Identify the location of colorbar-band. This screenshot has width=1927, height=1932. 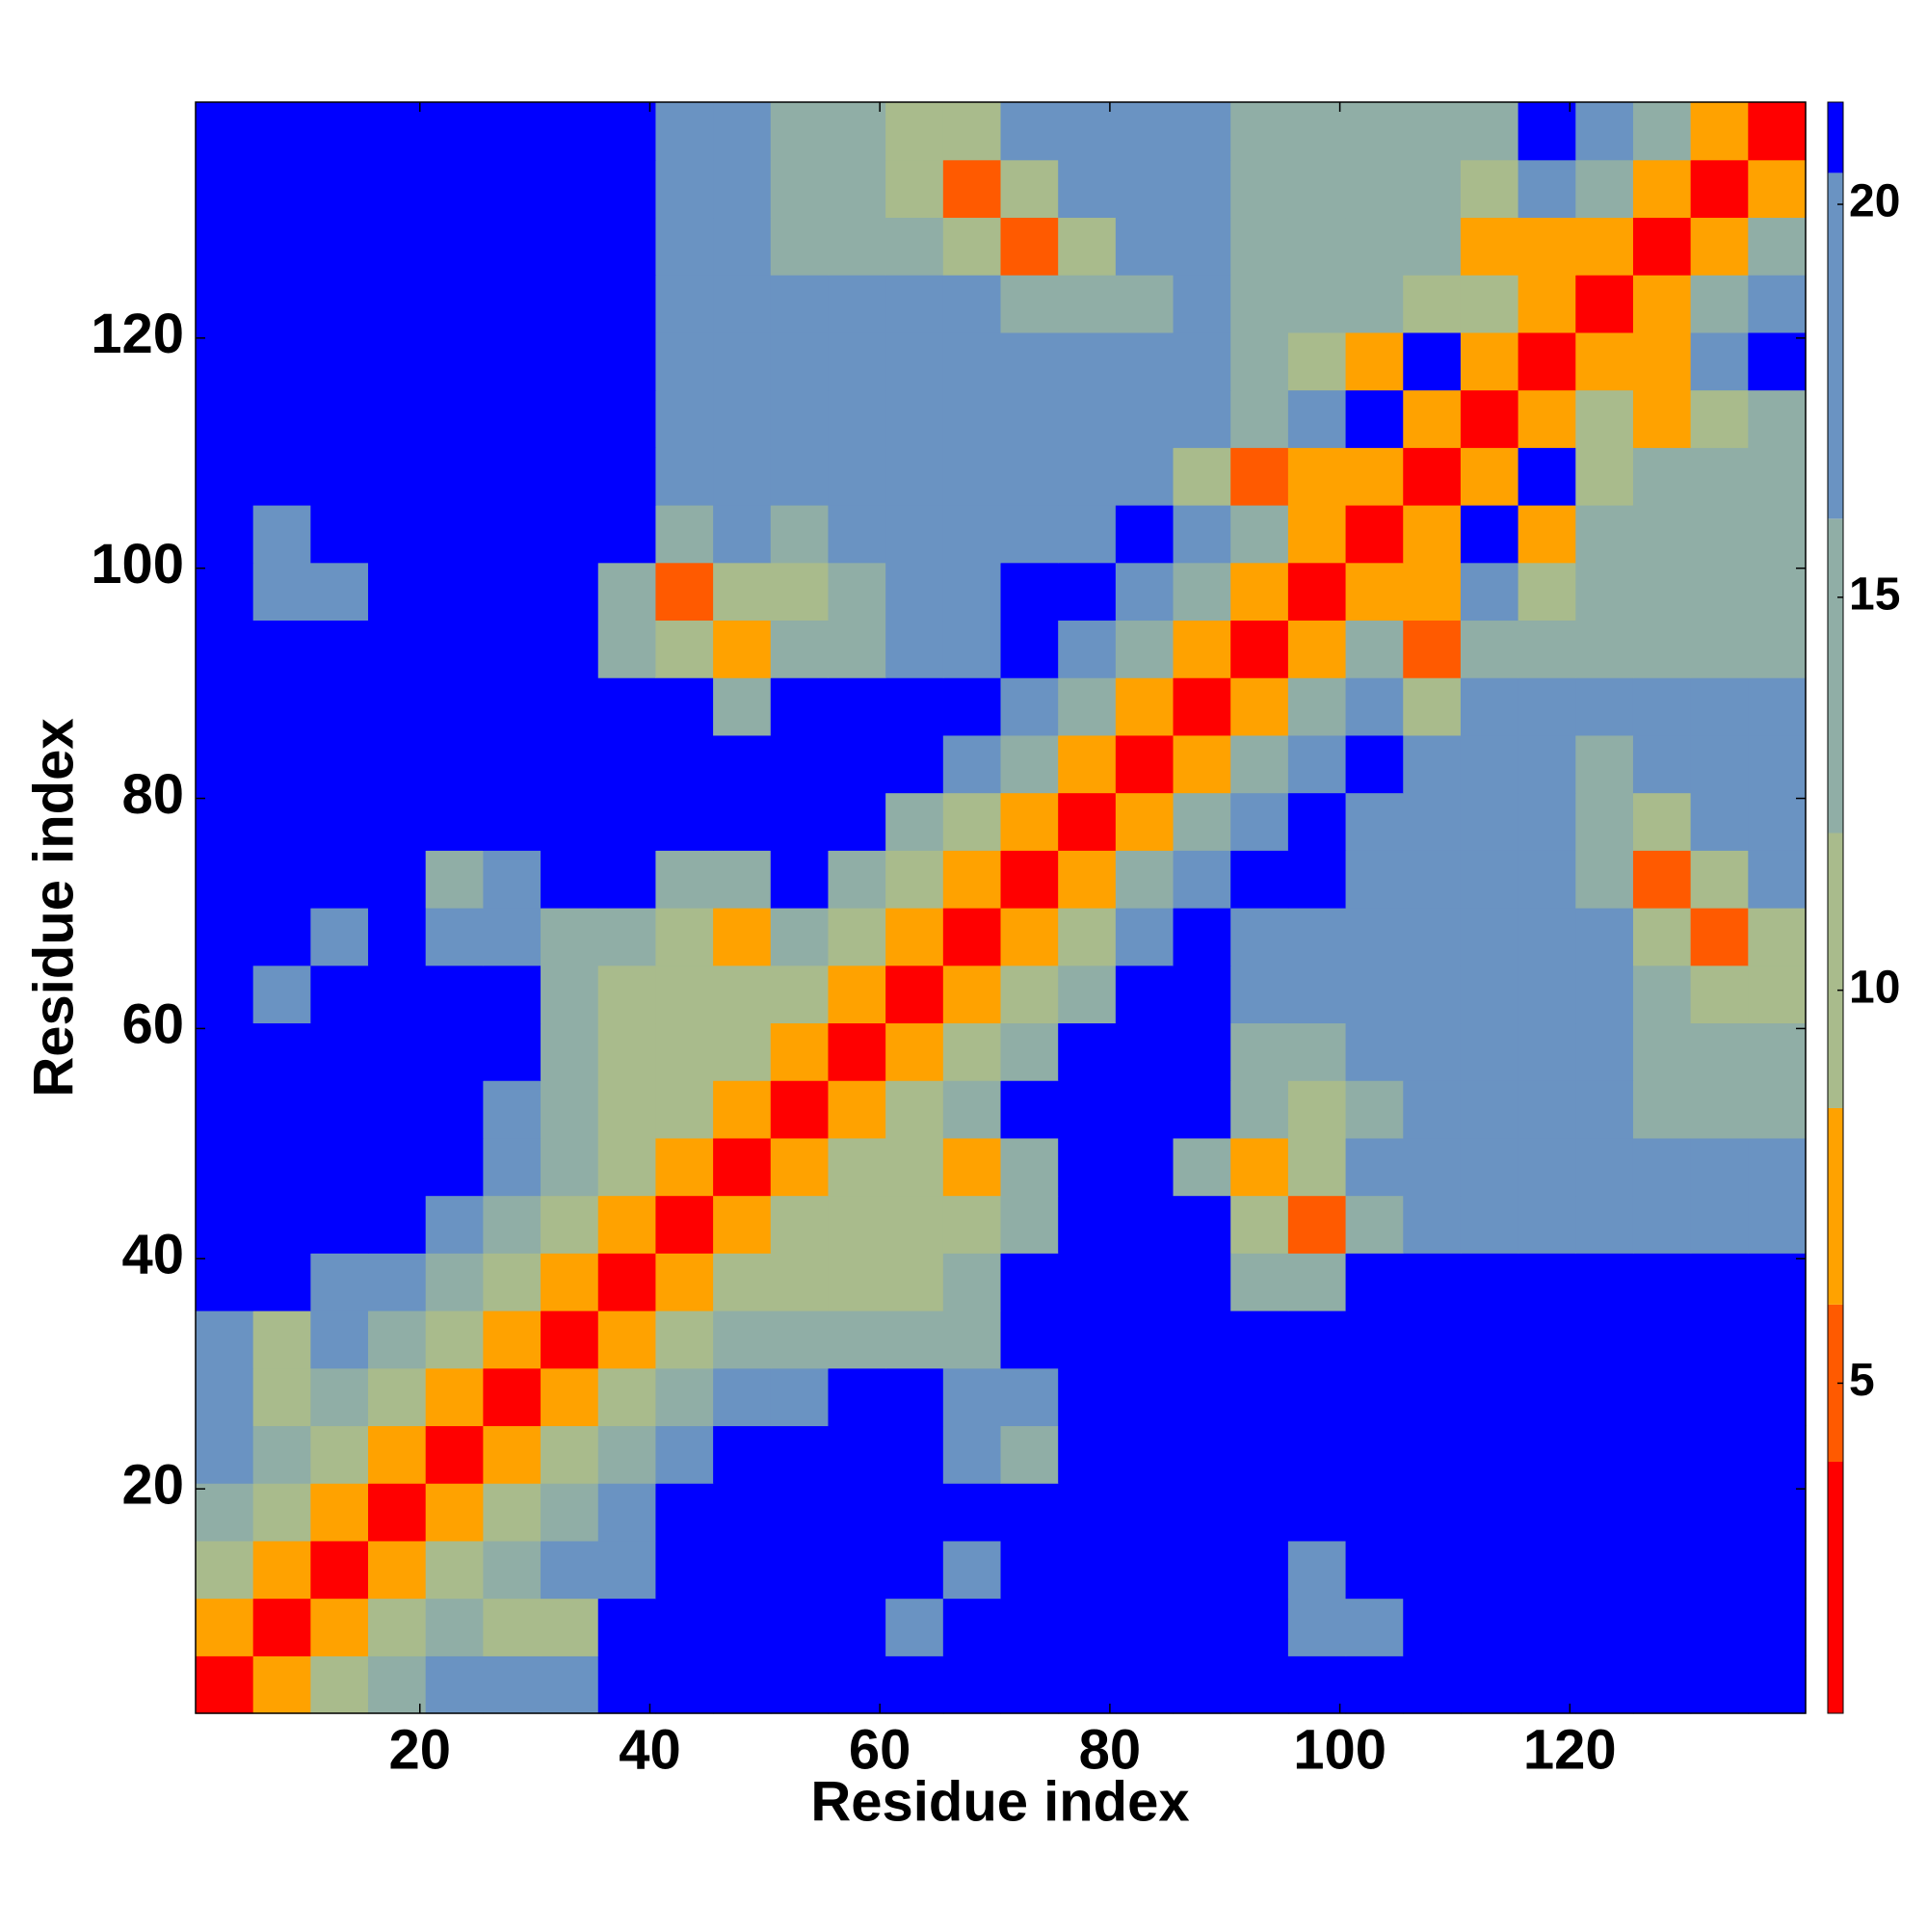
(1835, 676).